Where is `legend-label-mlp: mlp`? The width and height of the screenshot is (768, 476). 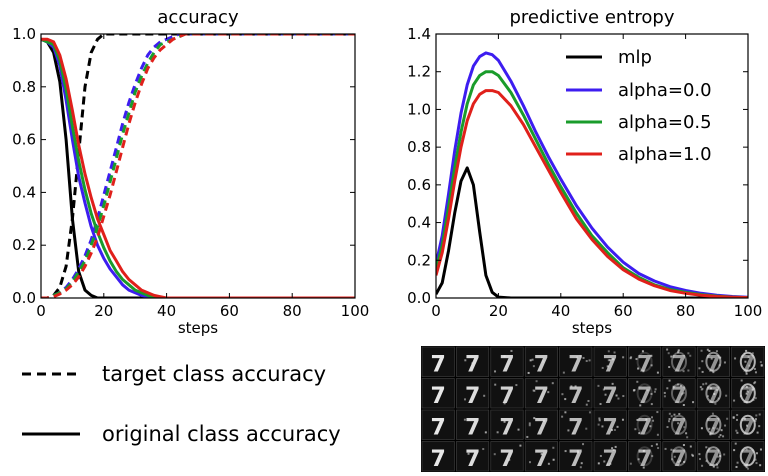
legend-label-mlp: mlp is located at coordinates (635, 57).